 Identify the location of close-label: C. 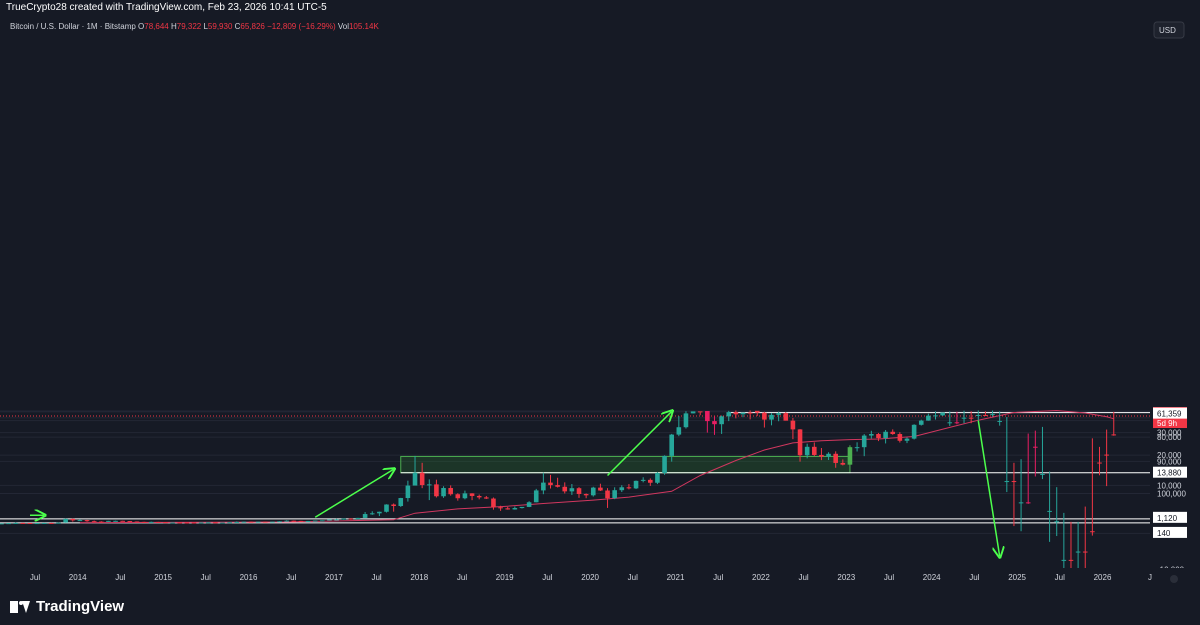
(237, 26).